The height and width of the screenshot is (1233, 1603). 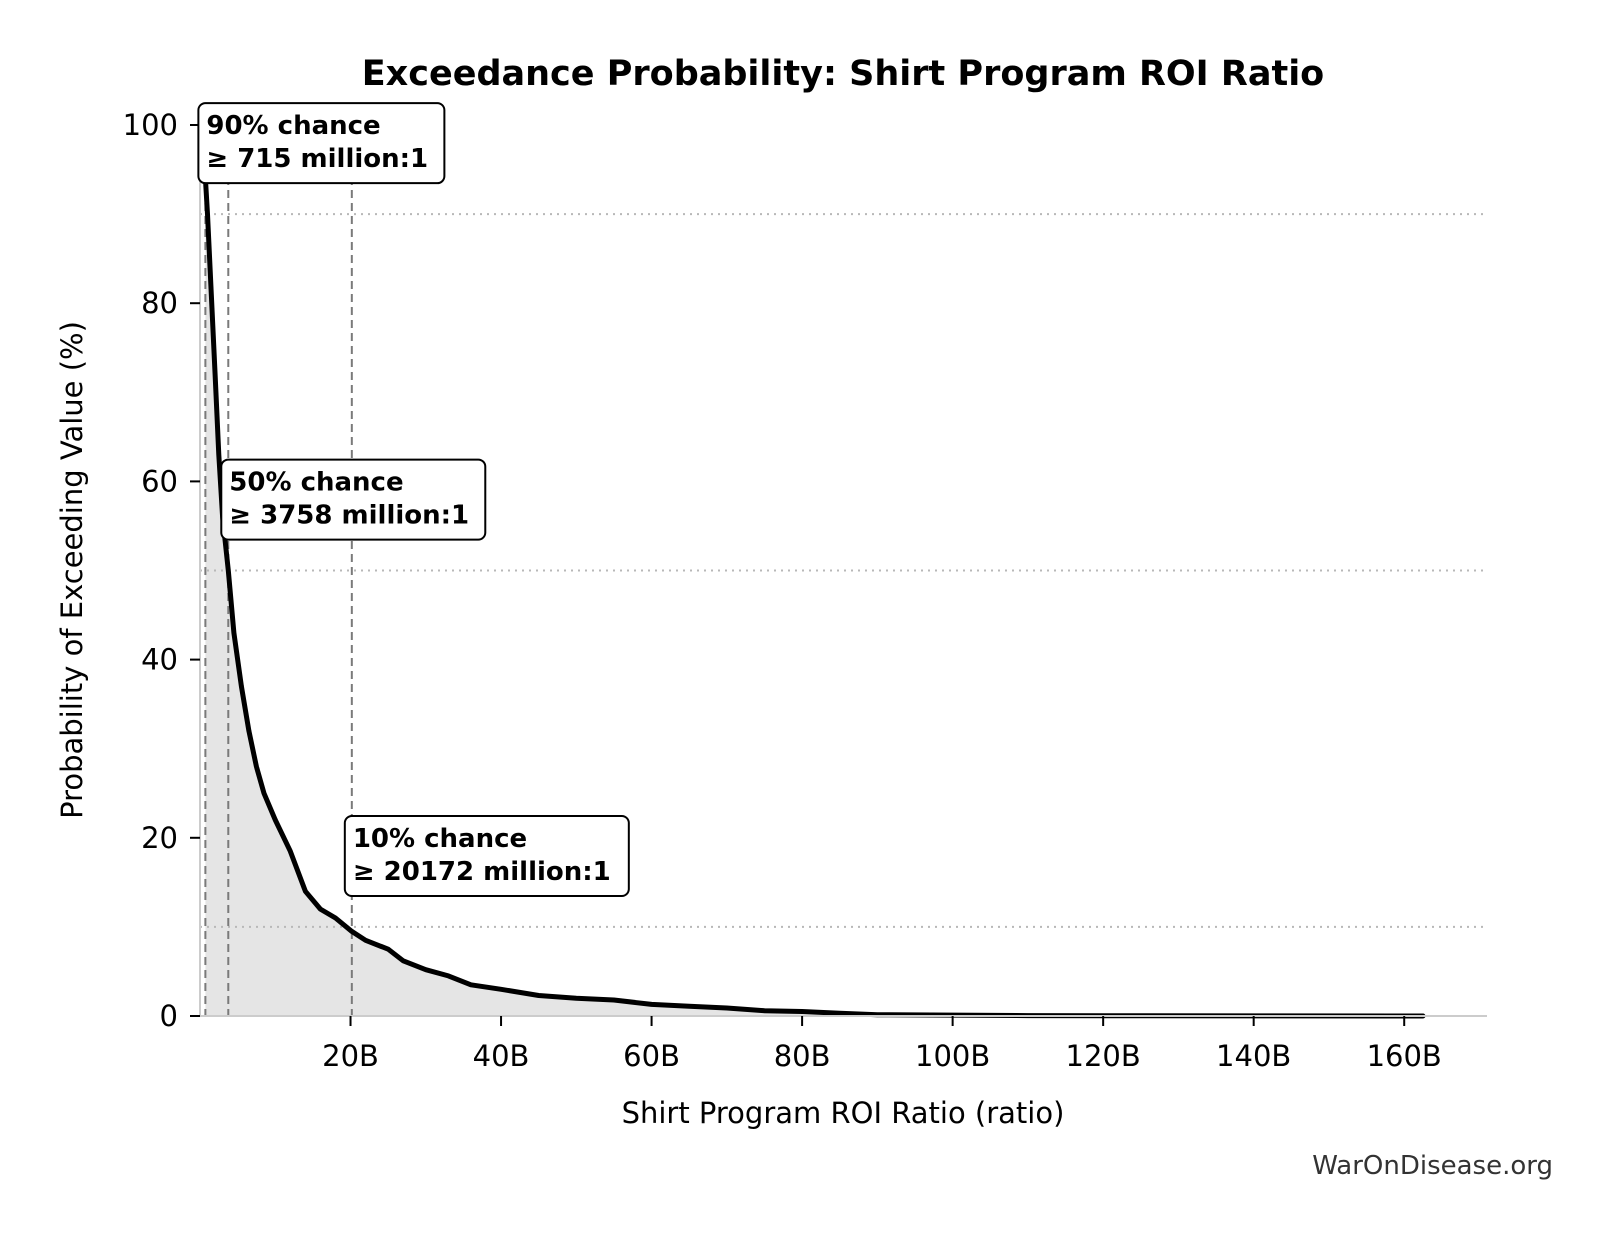 I want to click on y-tick-label: 60, so click(x=159, y=481).